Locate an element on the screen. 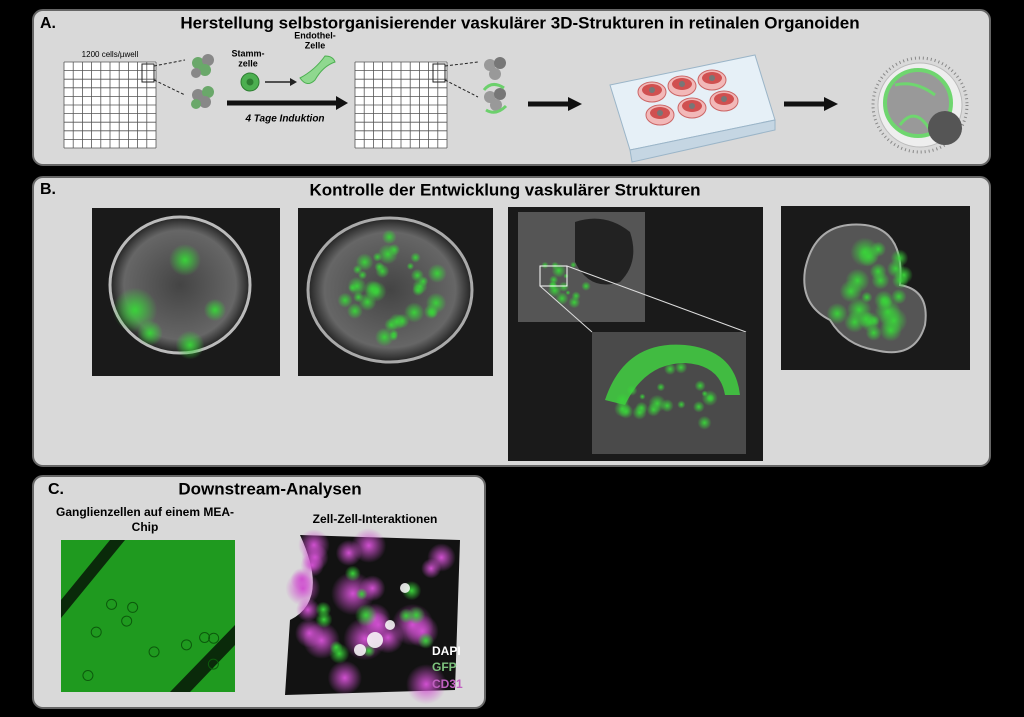  cell-label: Stamm- is located at coordinates (247, 53).